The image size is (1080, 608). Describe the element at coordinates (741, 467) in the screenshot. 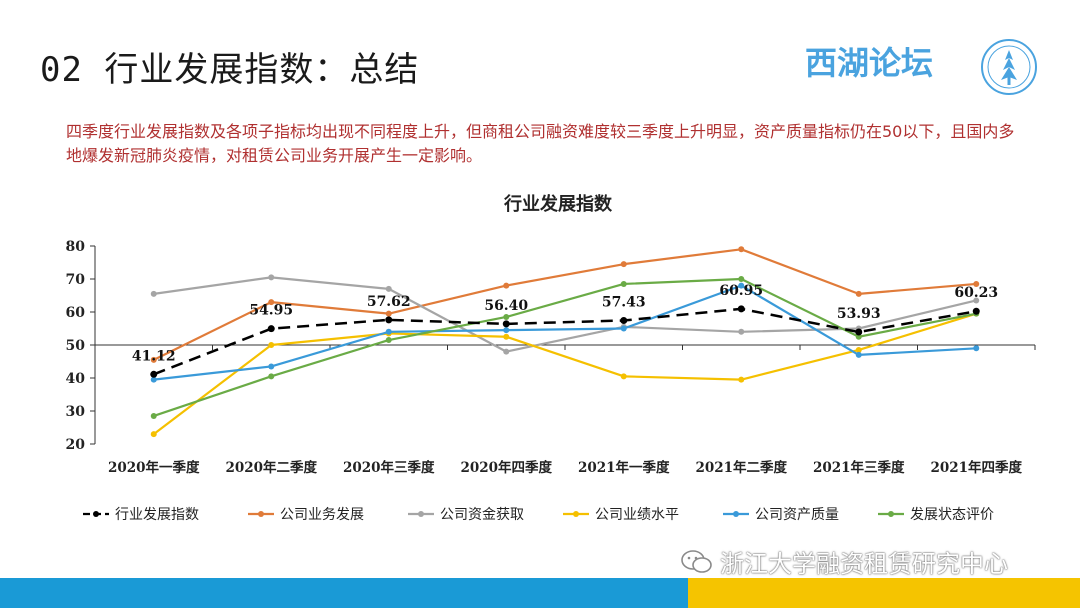

I see `x-tick-label: 2021年二季度` at that location.